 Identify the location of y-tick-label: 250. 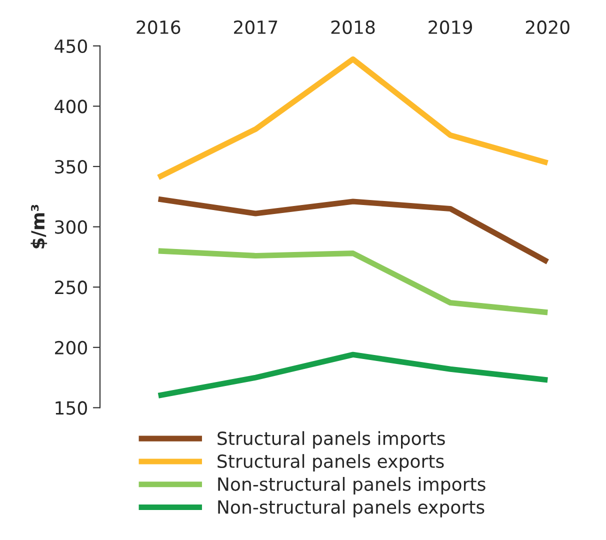
(71, 287).